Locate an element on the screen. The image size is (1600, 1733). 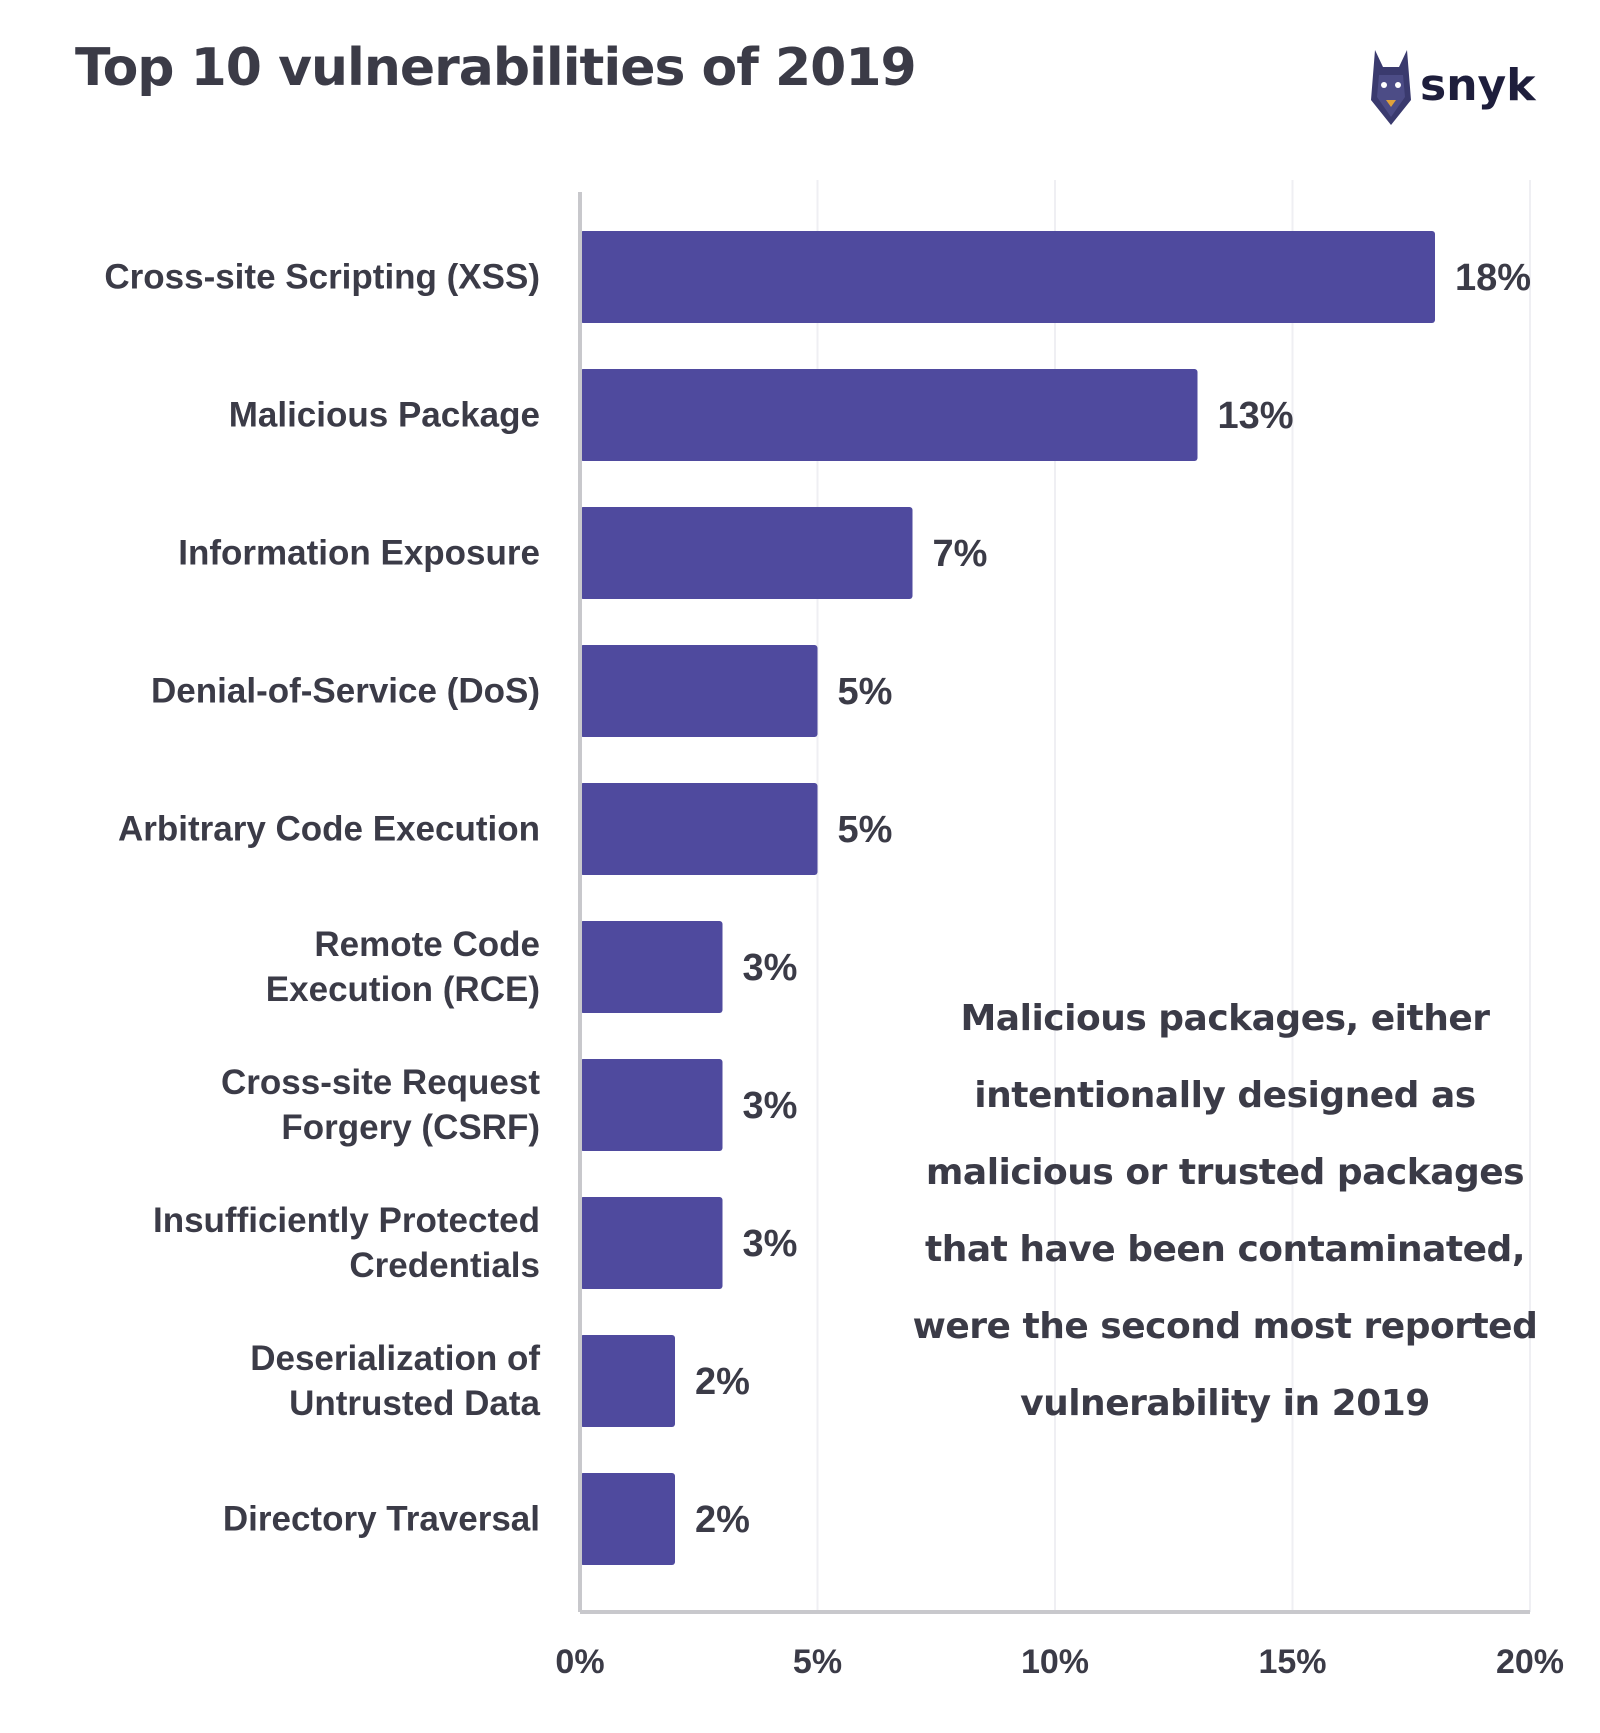
category-label: Insufficiently Protected Credentials is located at coordinates (310, 1243).